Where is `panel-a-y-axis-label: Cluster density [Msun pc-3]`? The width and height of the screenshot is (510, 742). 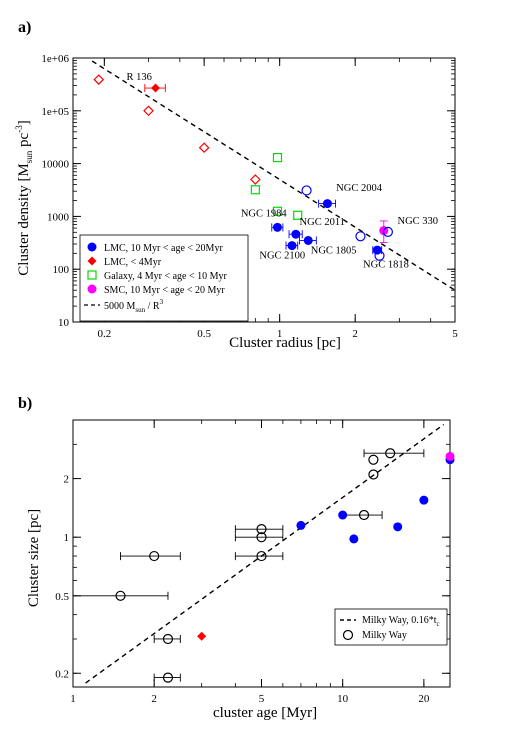 panel-a-y-axis-label: Cluster density [Msun pc-3] is located at coordinates (24, 197).